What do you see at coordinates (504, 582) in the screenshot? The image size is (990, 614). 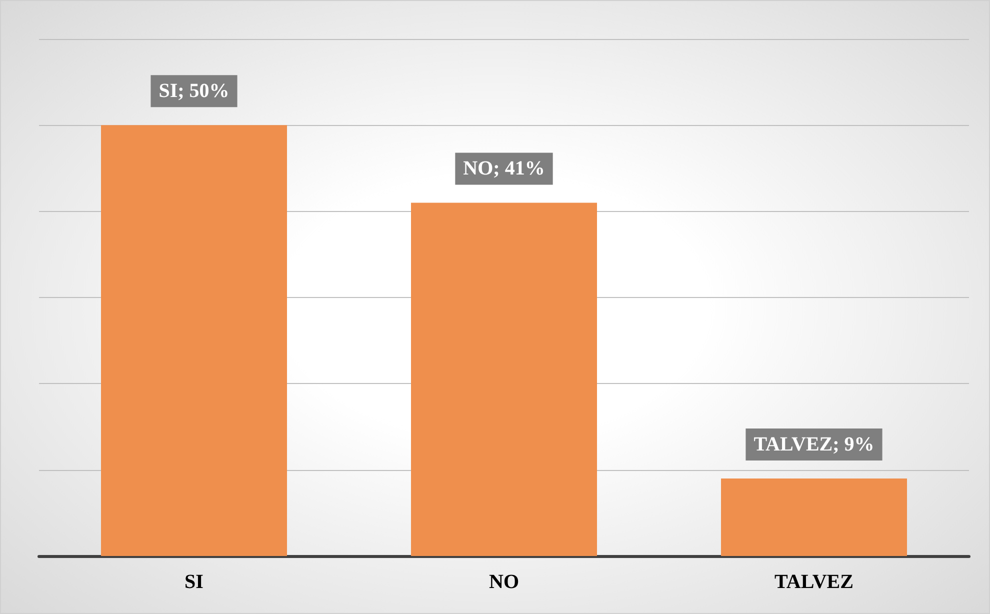 I see `x-tick-label: NO` at bounding box center [504, 582].